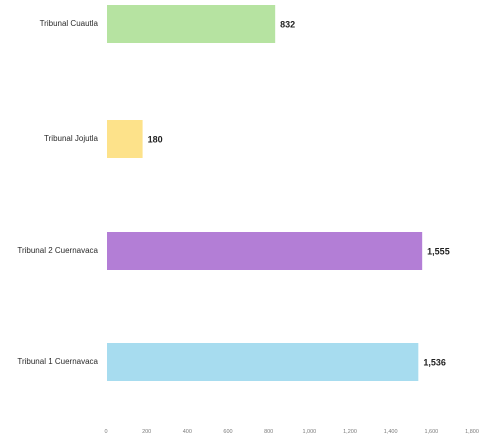  Describe the element at coordinates (291, 432) in the screenshot. I see `x-axis-ticks-group: 0 200 400 600 800 1,000 1,200 1,400 1,600 1,800` at that location.